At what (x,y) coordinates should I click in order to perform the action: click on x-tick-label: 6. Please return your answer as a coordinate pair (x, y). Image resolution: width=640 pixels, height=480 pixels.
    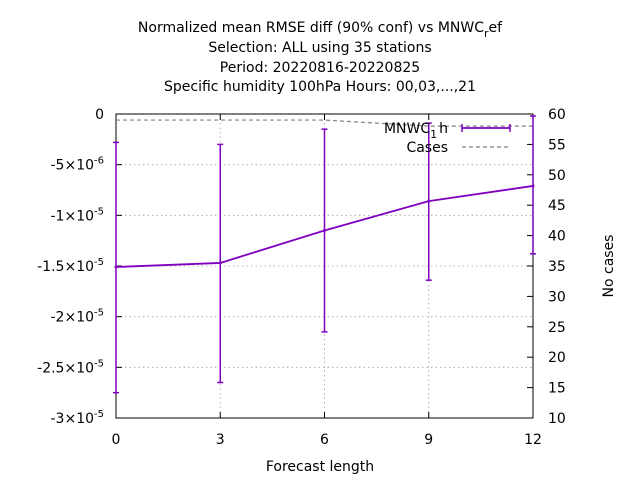
    Looking at the image, I should click on (324, 440).